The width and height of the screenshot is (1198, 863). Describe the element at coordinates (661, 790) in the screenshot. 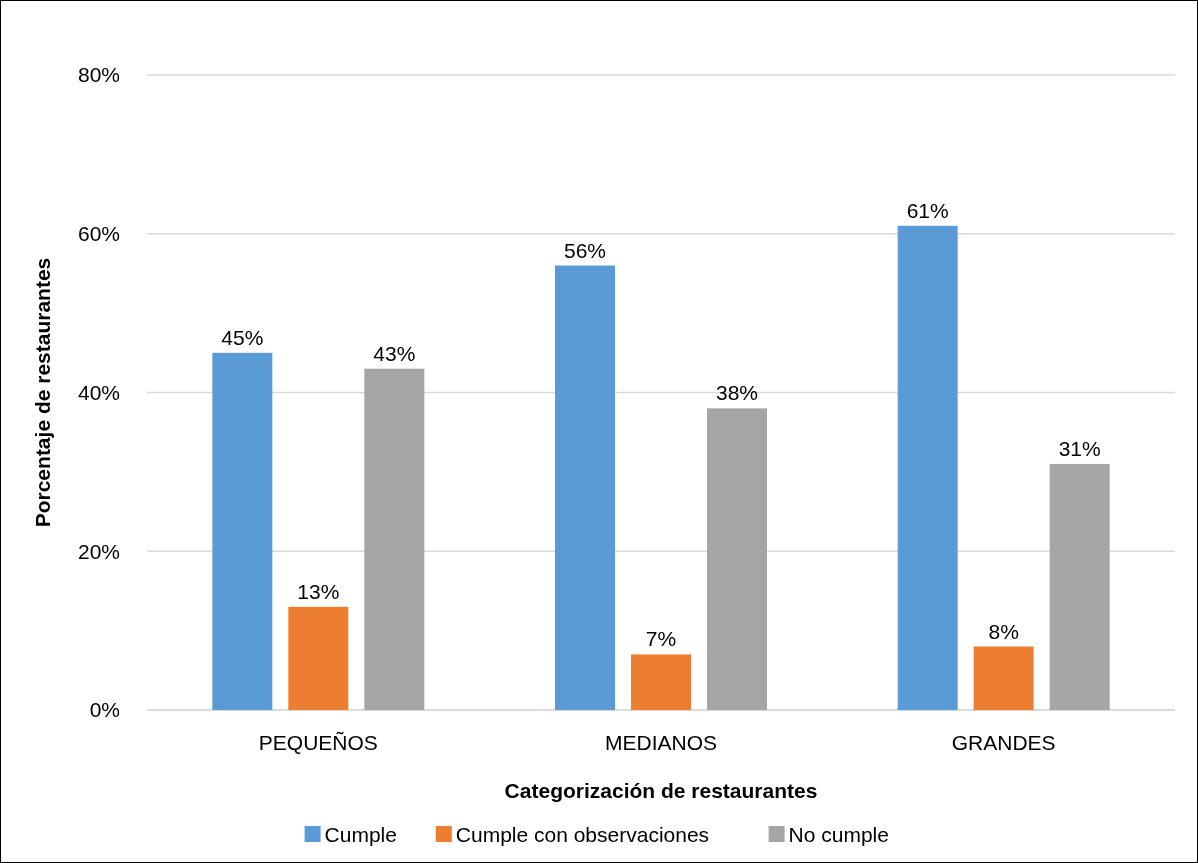

I see `x-axis-title: Categorización de restaurantes` at that location.